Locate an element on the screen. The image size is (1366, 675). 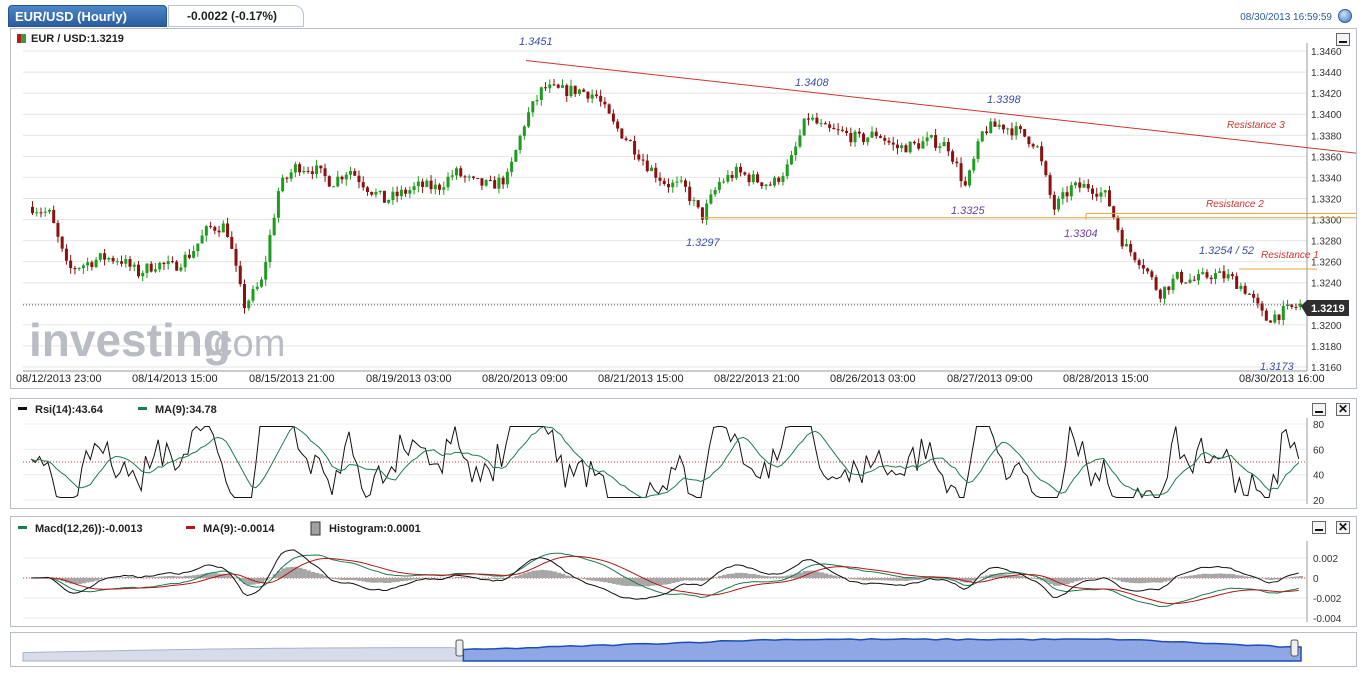
close-rsi-button: ✕ is located at coordinates (1343, 409).